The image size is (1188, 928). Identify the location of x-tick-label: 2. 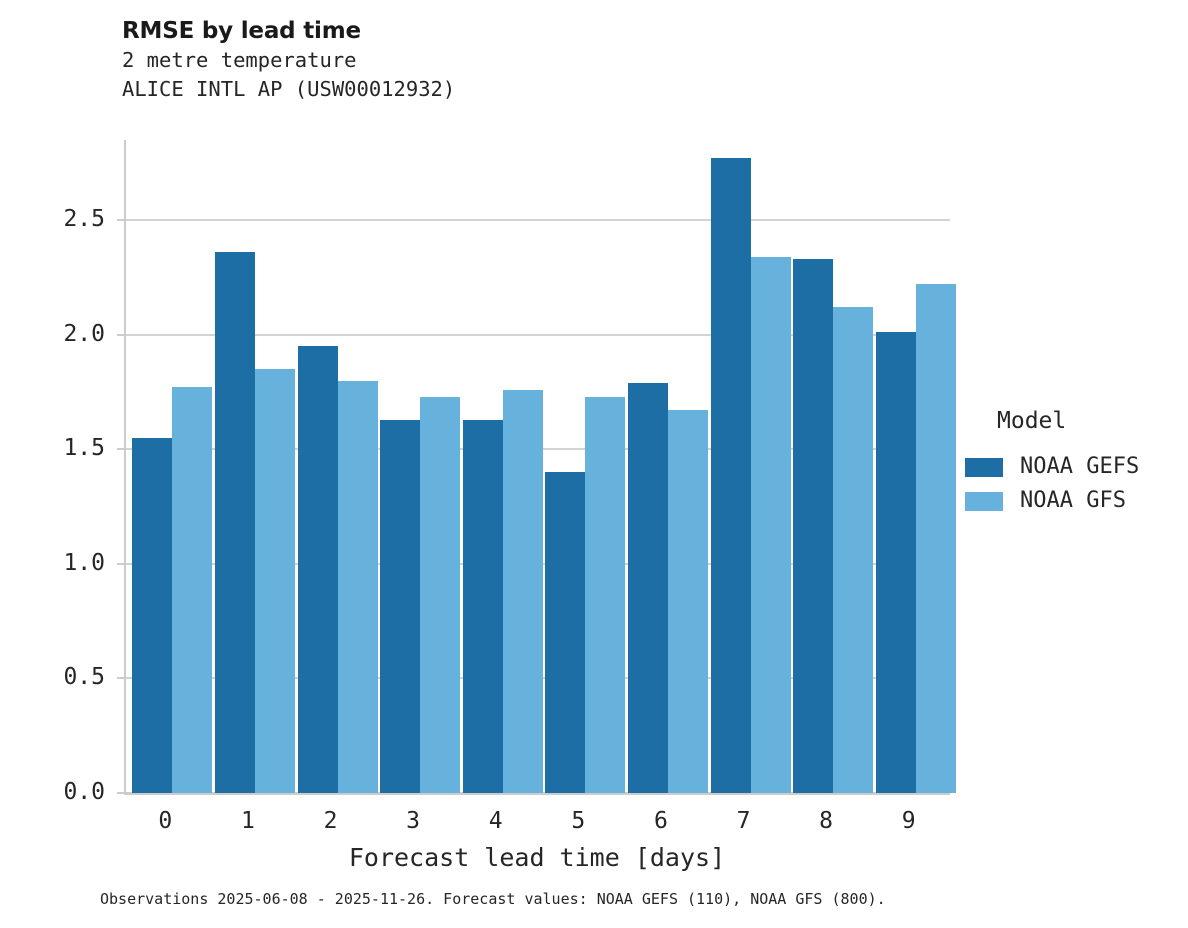
(330, 821).